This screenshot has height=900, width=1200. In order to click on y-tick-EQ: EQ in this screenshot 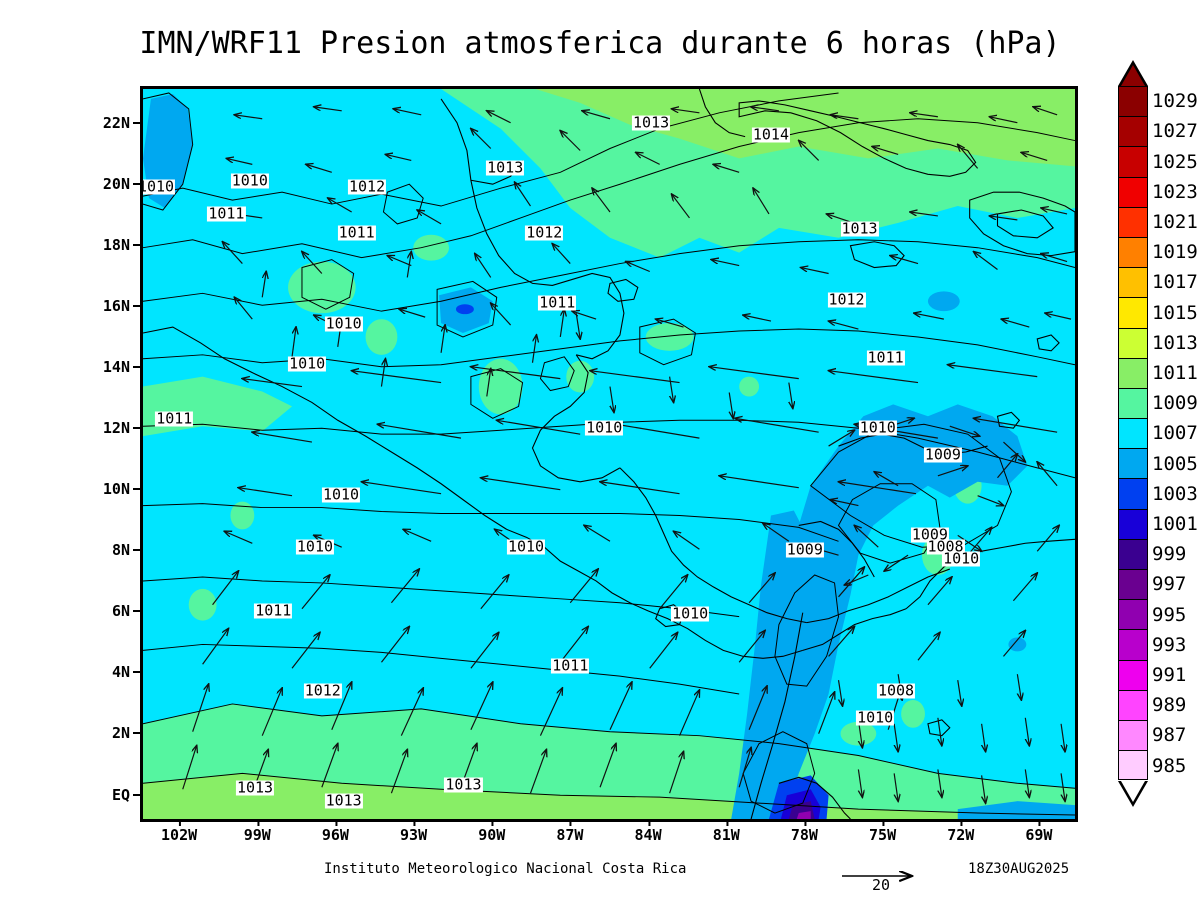, I will do `click(105, 795)`.